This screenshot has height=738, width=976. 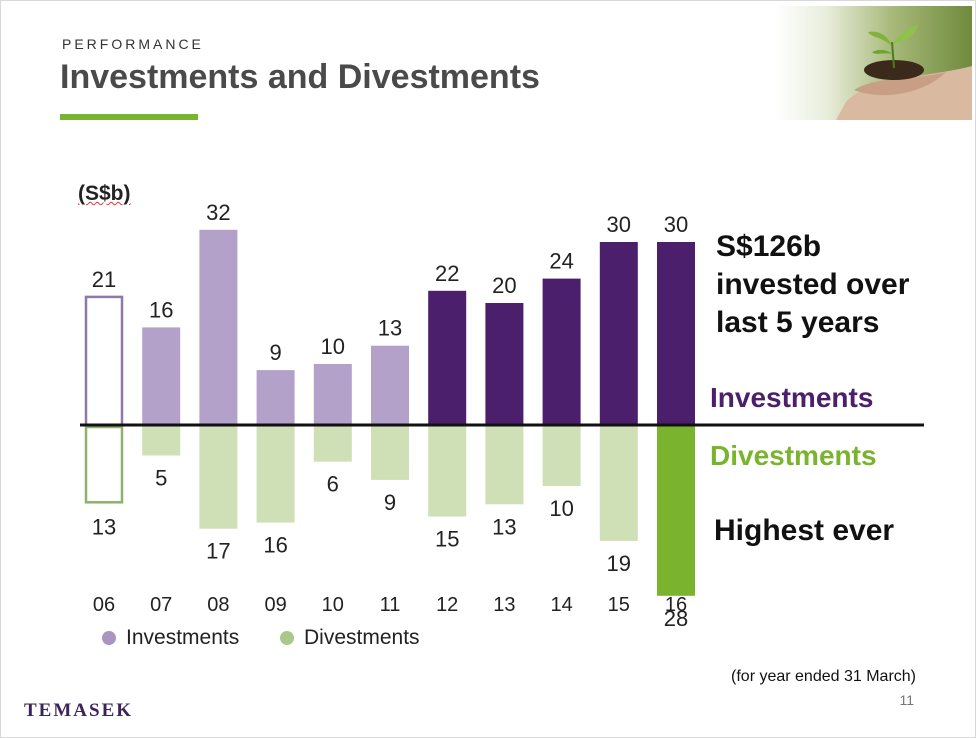 I want to click on investment-value-10: 10, so click(x=333, y=346).